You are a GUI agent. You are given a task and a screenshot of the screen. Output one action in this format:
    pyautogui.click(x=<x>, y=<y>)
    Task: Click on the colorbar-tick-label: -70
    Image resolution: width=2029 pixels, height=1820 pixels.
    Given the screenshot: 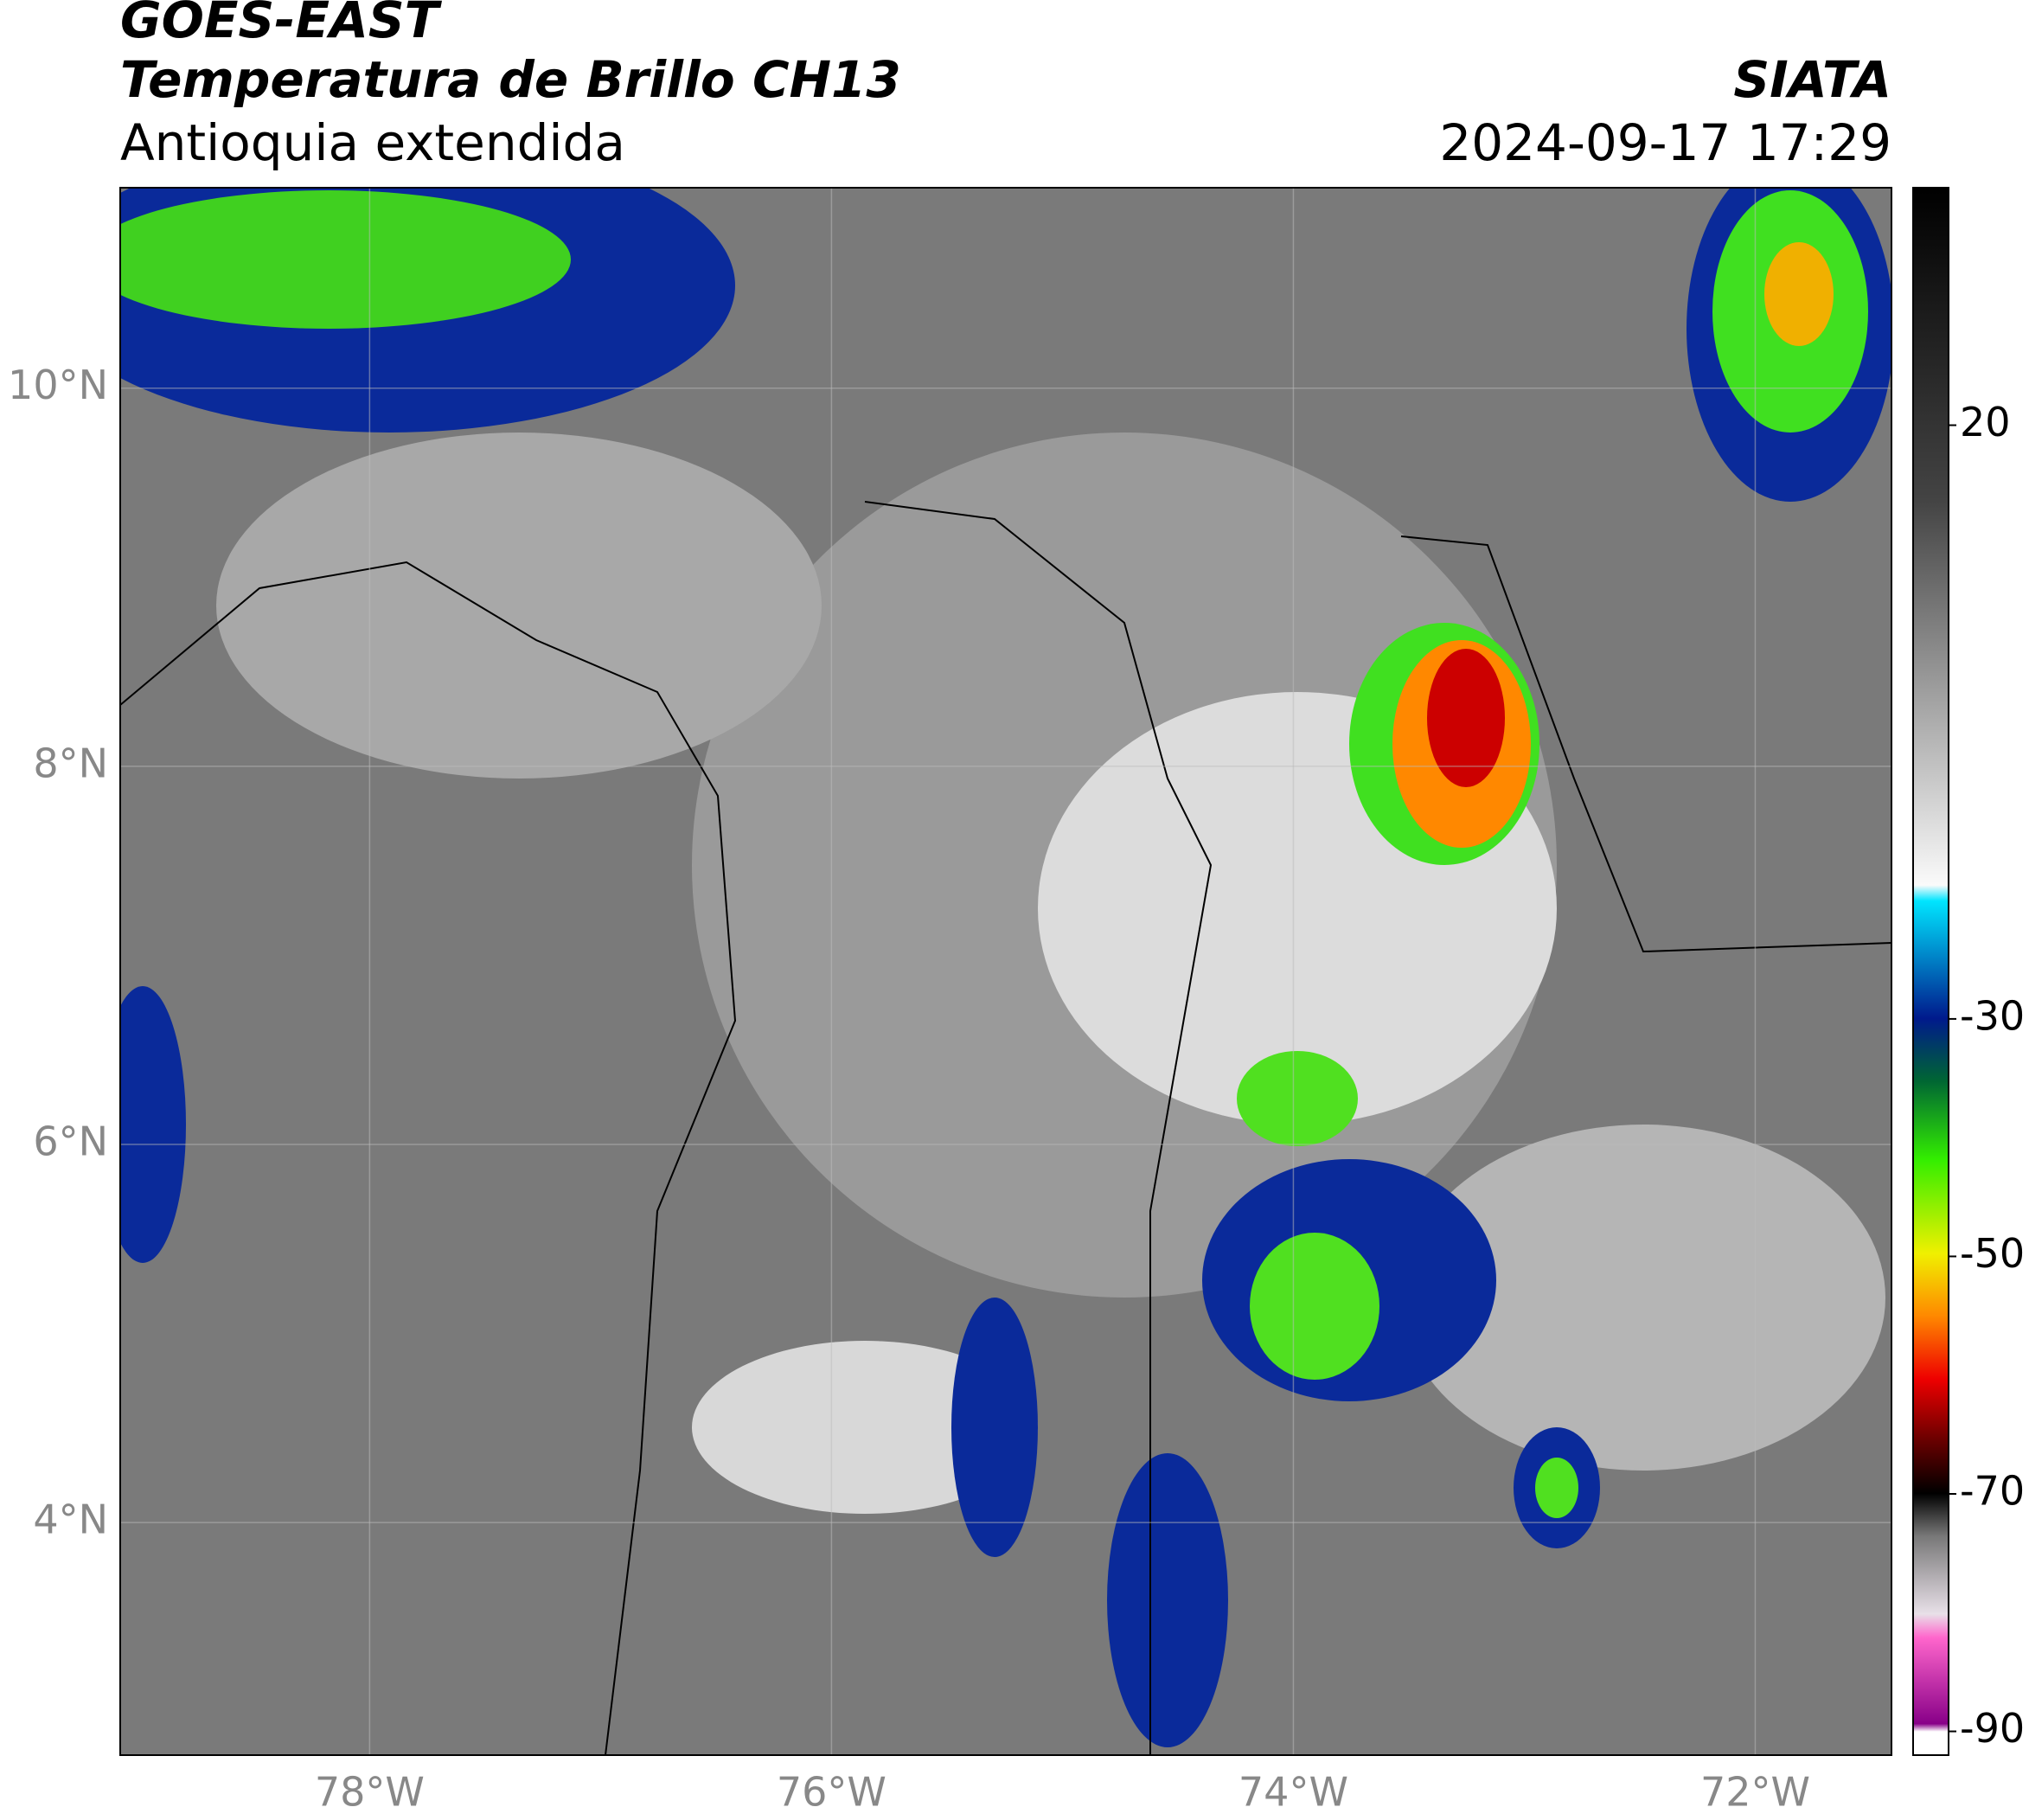 What is the action you would take?
    pyautogui.click(x=1992, y=1491)
    